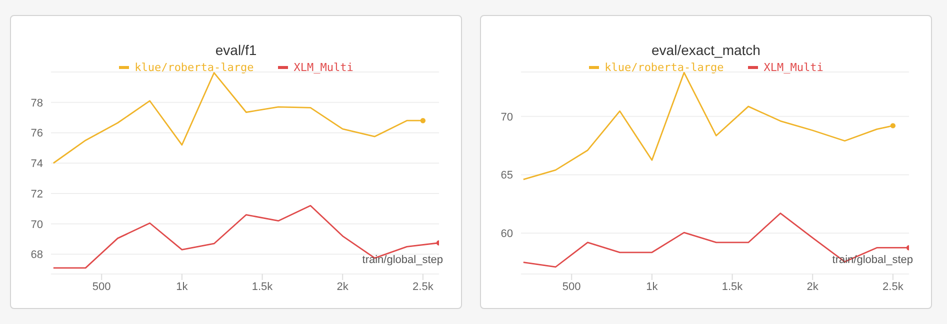 The height and width of the screenshot is (324, 947). Describe the element at coordinates (402, 260) in the screenshot. I see `x-axis-title: train/global_step` at that location.